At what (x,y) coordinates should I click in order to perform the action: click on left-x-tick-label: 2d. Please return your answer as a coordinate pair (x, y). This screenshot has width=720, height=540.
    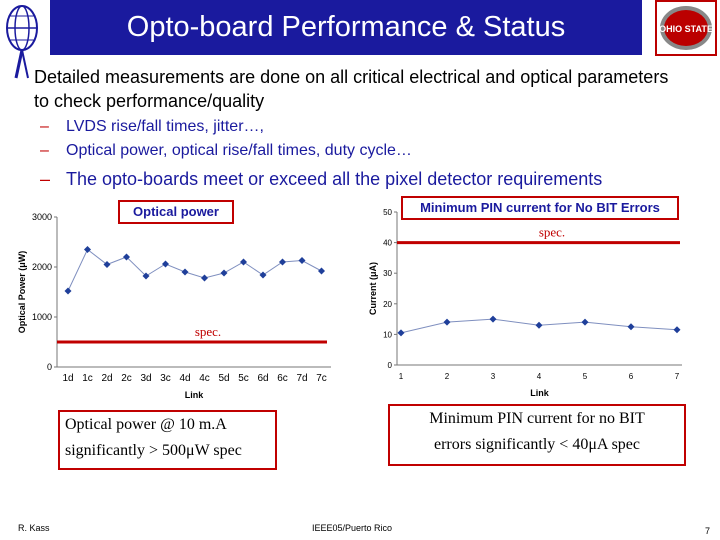
    Looking at the image, I should click on (106, 378).